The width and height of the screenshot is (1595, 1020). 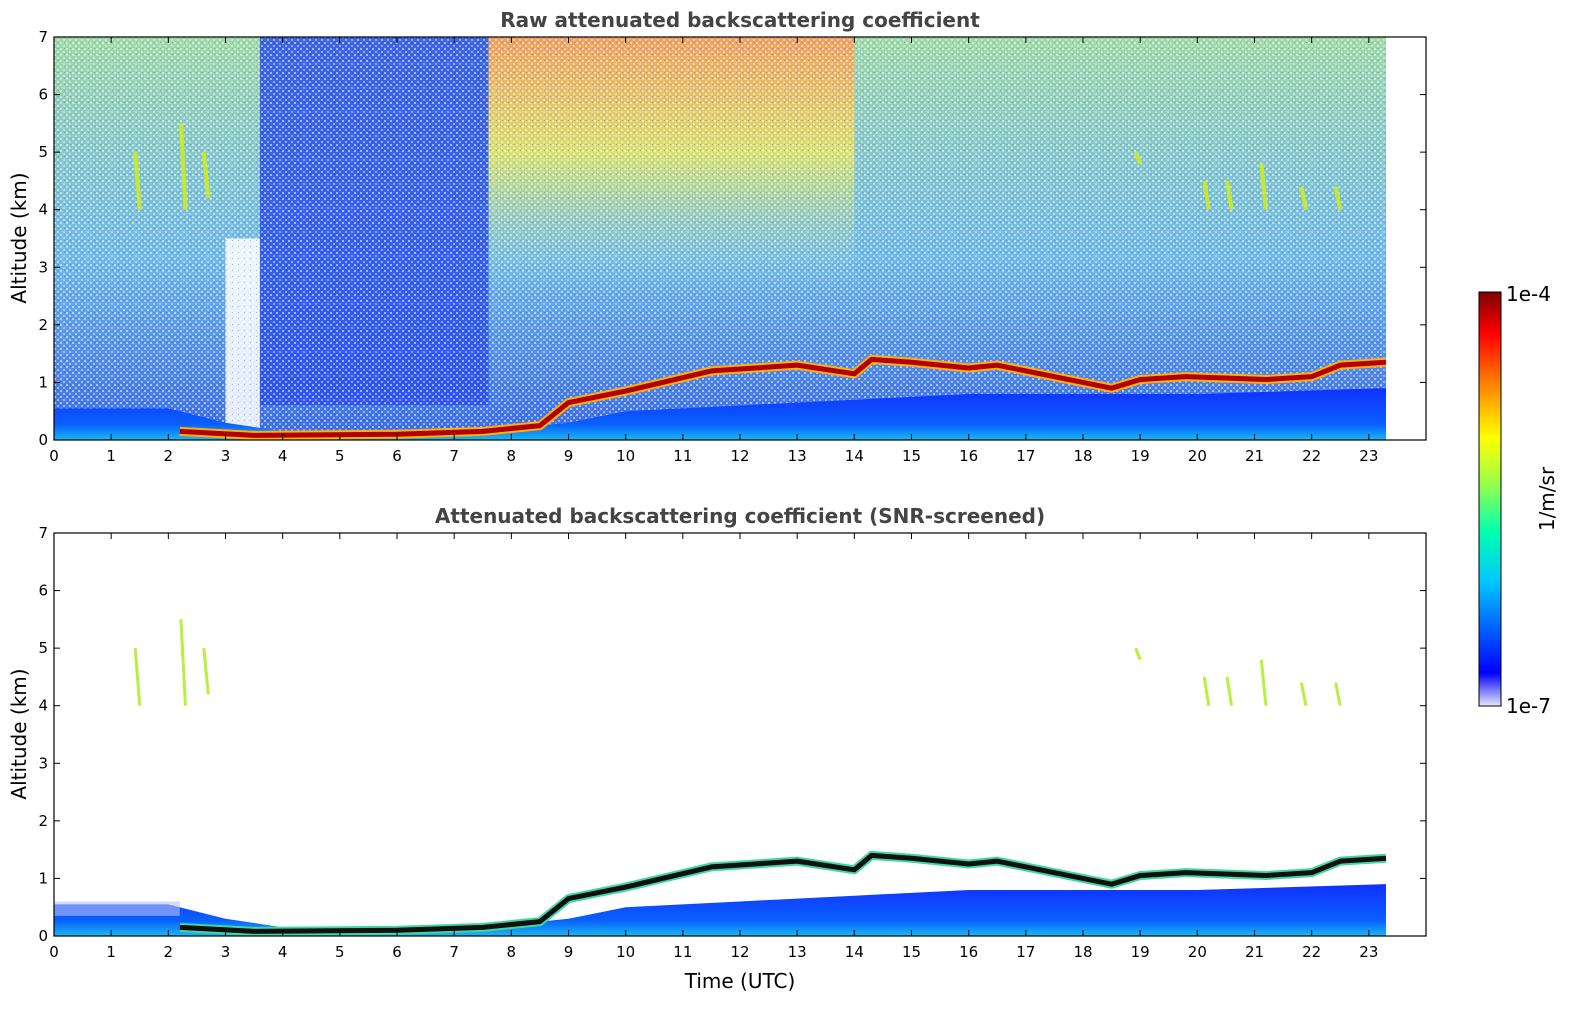 I want to click on colorbar-min-label: 1e-7, so click(x=1528, y=706).